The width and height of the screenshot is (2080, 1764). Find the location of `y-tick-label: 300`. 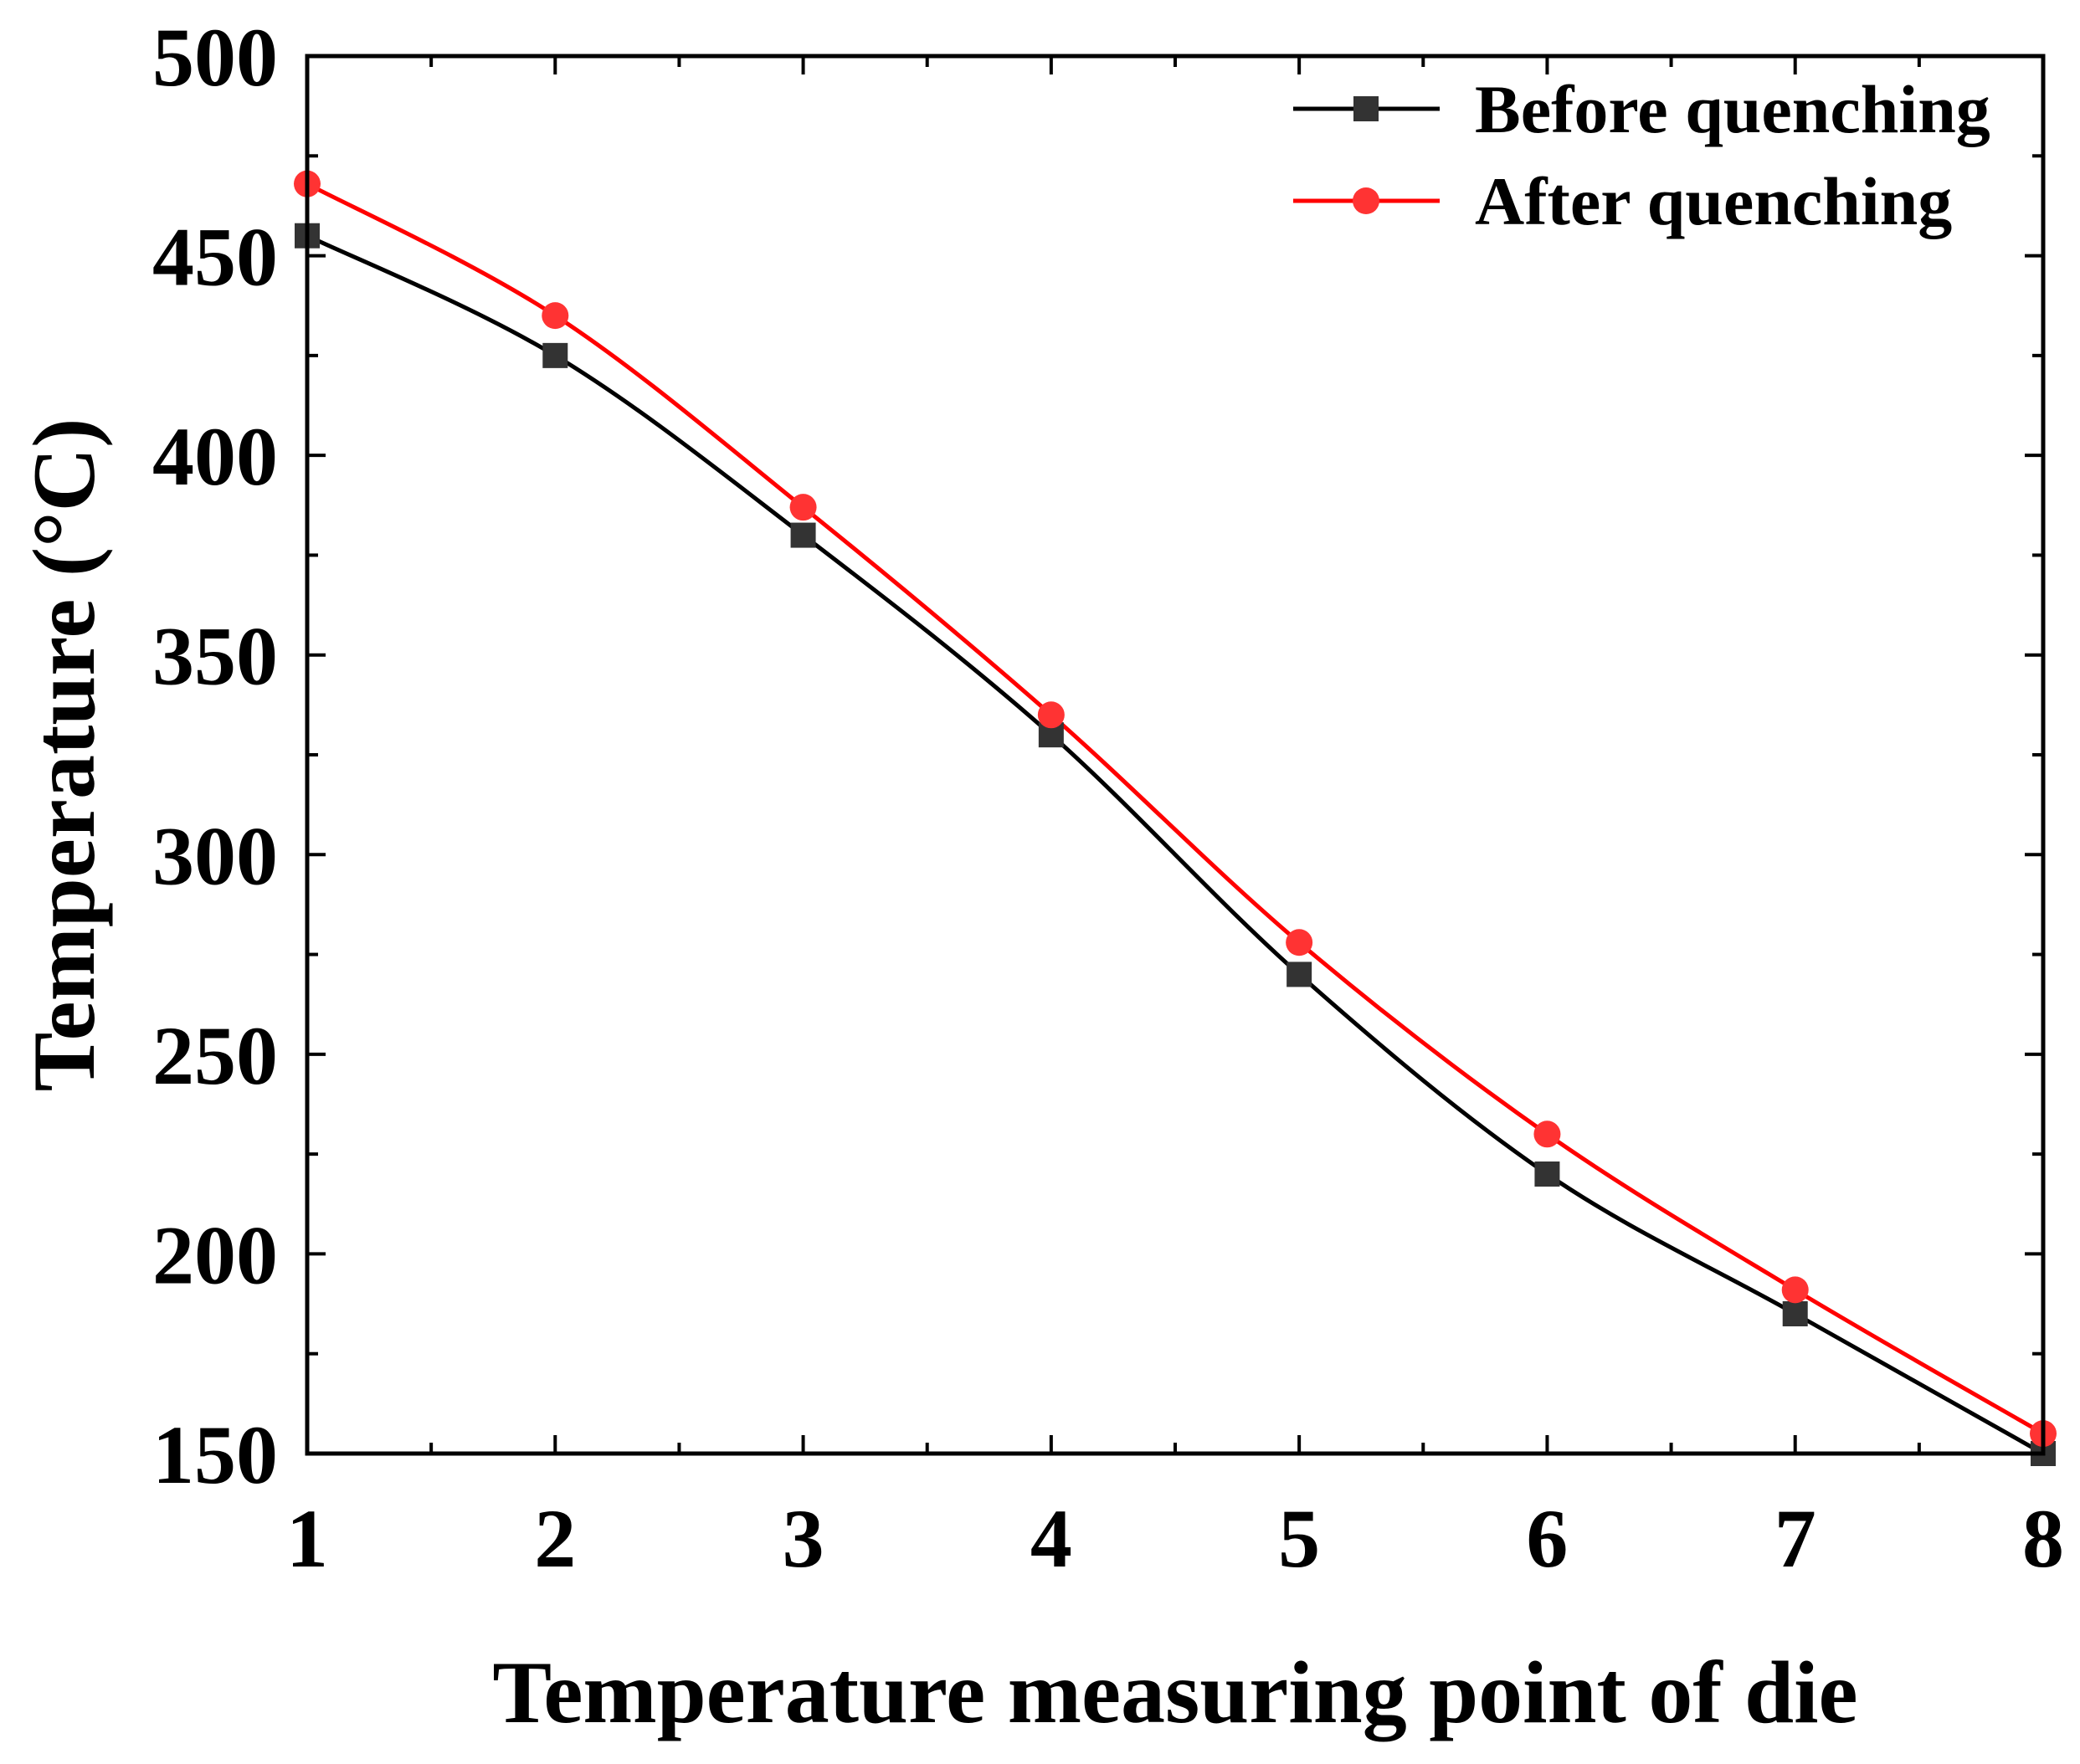

y-tick-label: 300 is located at coordinates (215, 855).